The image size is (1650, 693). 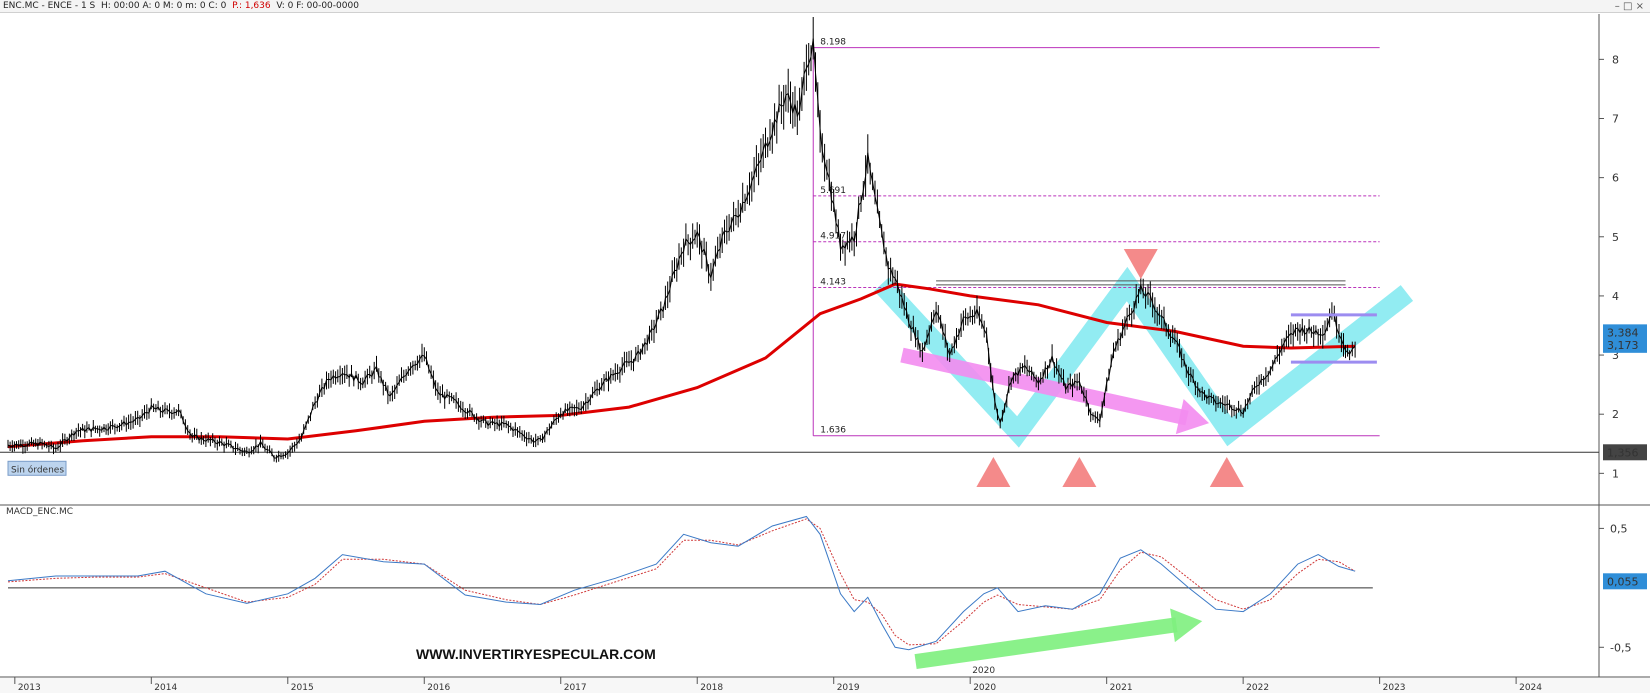 What do you see at coordinates (1615, 59) in the screenshot?
I see `y-tick-label: 8` at bounding box center [1615, 59].